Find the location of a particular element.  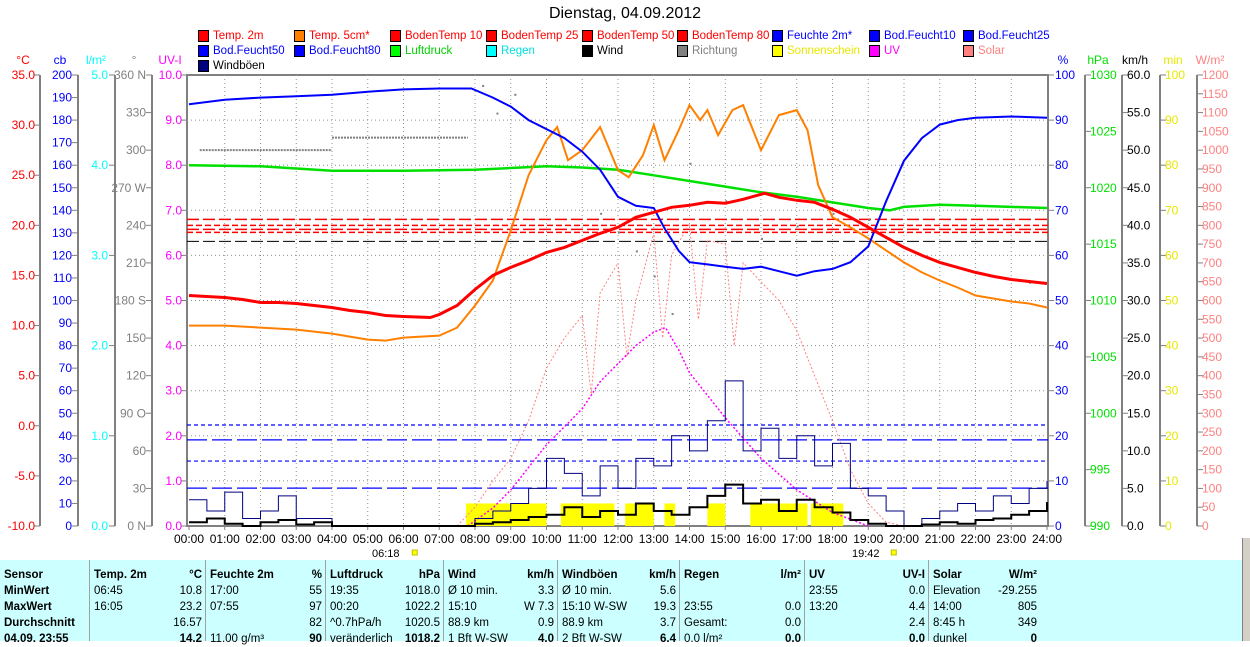

x-tick-label: 22:00 is located at coordinates (975, 539).